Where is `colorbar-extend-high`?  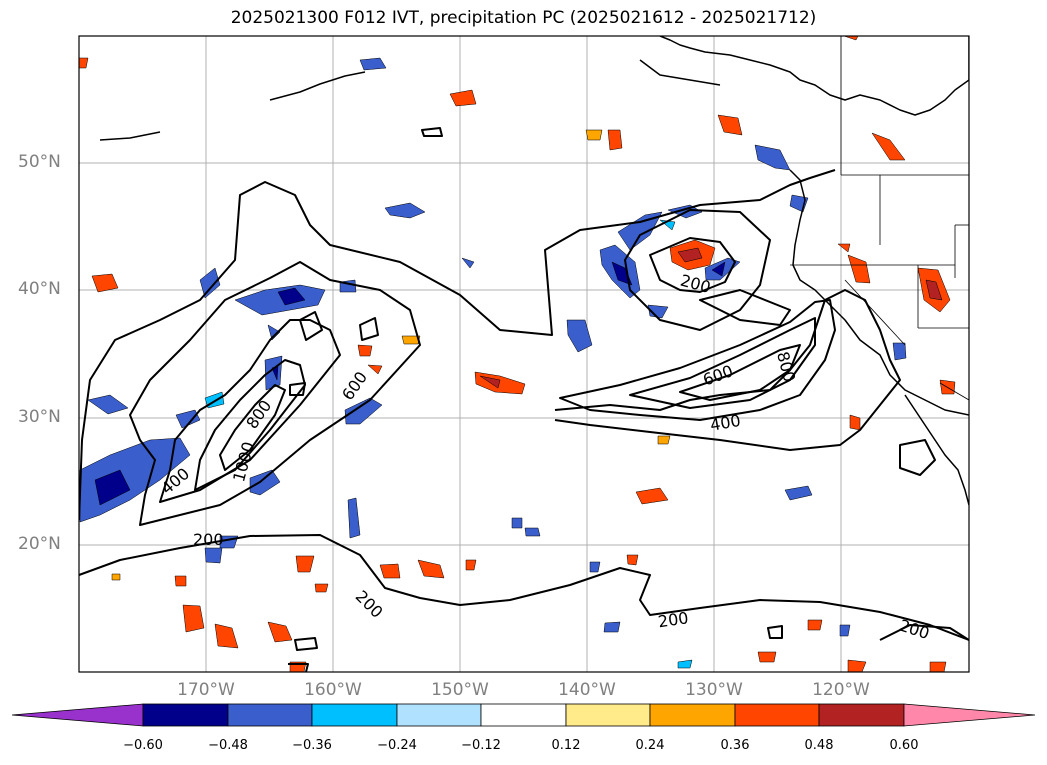
colorbar-extend-high is located at coordinates (969, 715).